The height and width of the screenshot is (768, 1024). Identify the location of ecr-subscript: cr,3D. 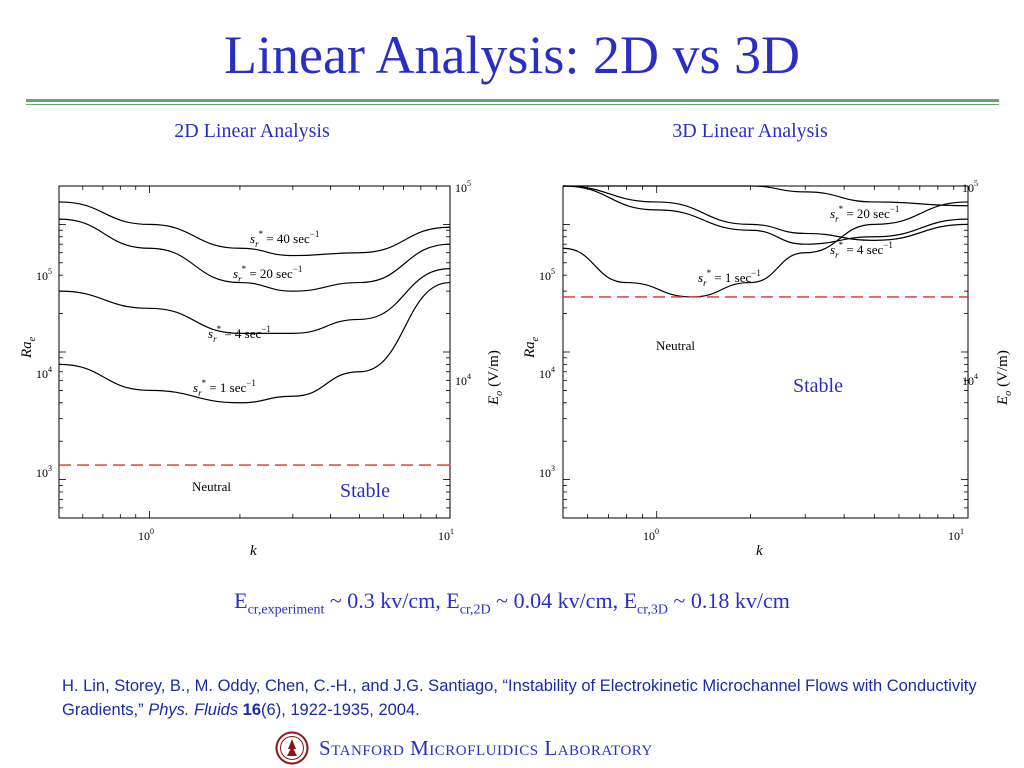
(652, 610).